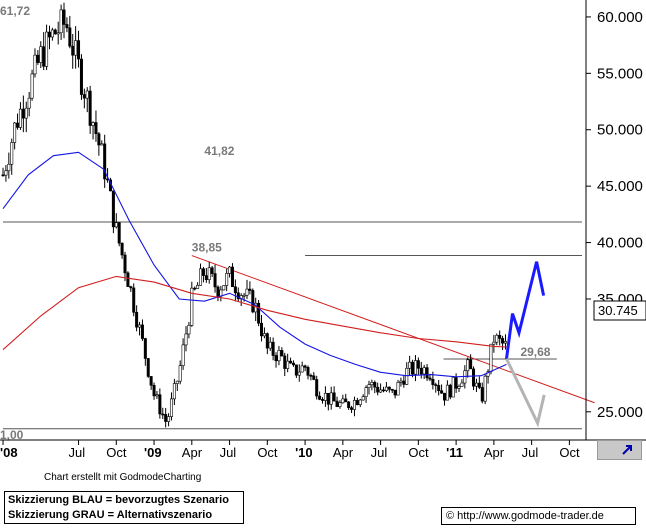 The height and width of the screenshot is (528, 646). I want to click on corner-button, so click(619, 450).